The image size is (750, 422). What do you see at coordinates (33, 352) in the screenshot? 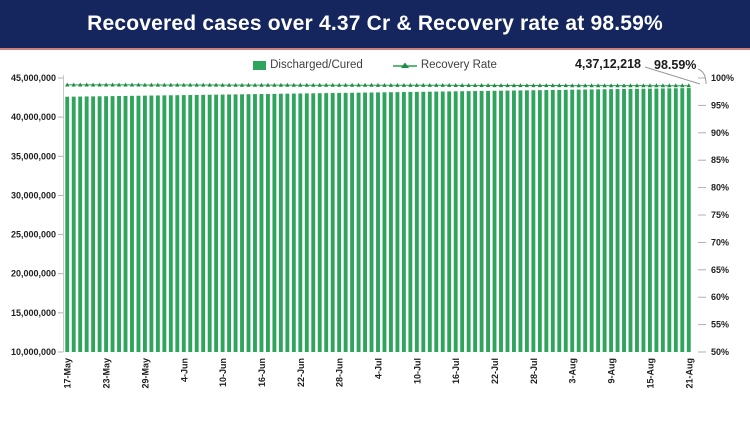
I see `left-axis-label: 10,000,000` at bounding box center [33, 352].